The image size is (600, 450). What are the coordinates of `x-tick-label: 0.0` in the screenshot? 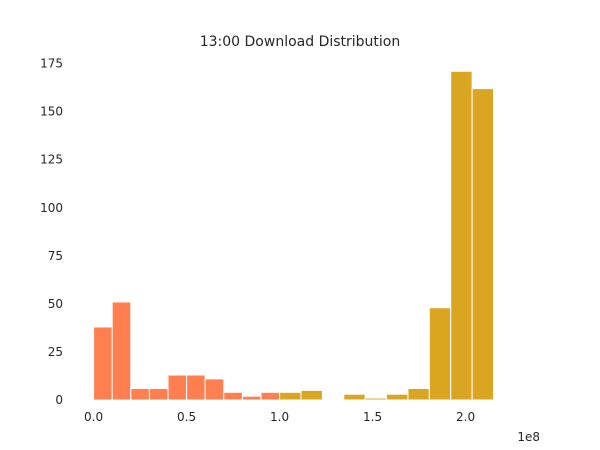 It's located at (93, 417).